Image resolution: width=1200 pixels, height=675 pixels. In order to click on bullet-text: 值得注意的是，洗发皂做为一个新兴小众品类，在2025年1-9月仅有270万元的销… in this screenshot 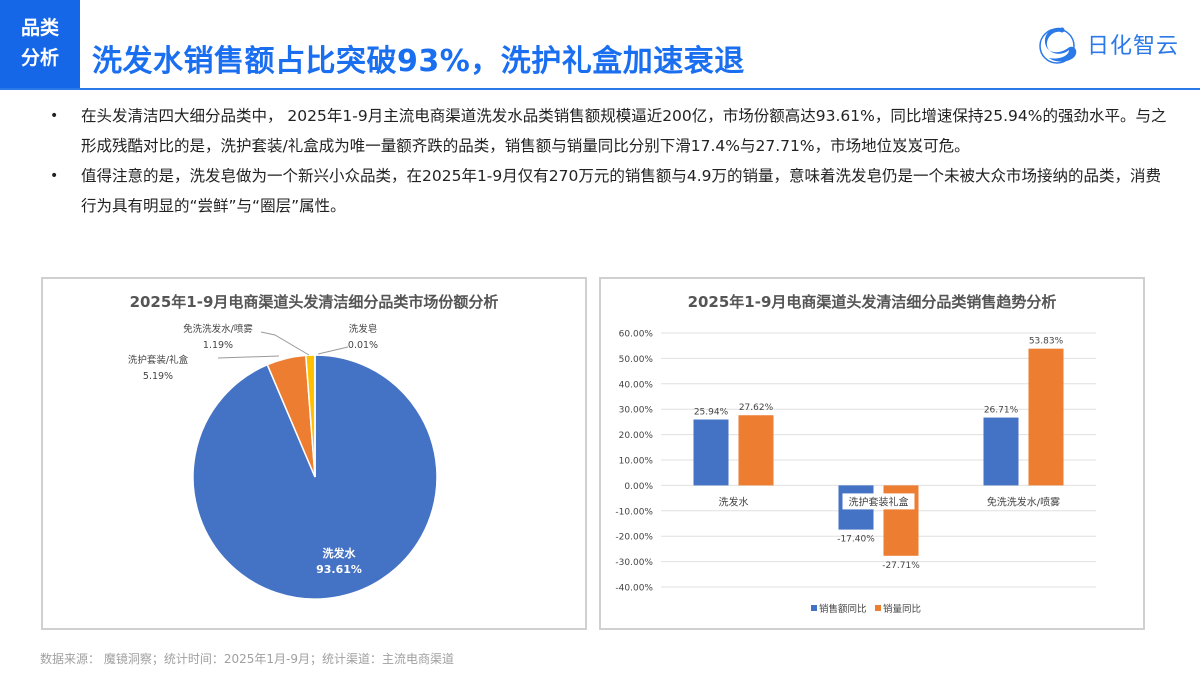, I will do `click(621, 191)`.